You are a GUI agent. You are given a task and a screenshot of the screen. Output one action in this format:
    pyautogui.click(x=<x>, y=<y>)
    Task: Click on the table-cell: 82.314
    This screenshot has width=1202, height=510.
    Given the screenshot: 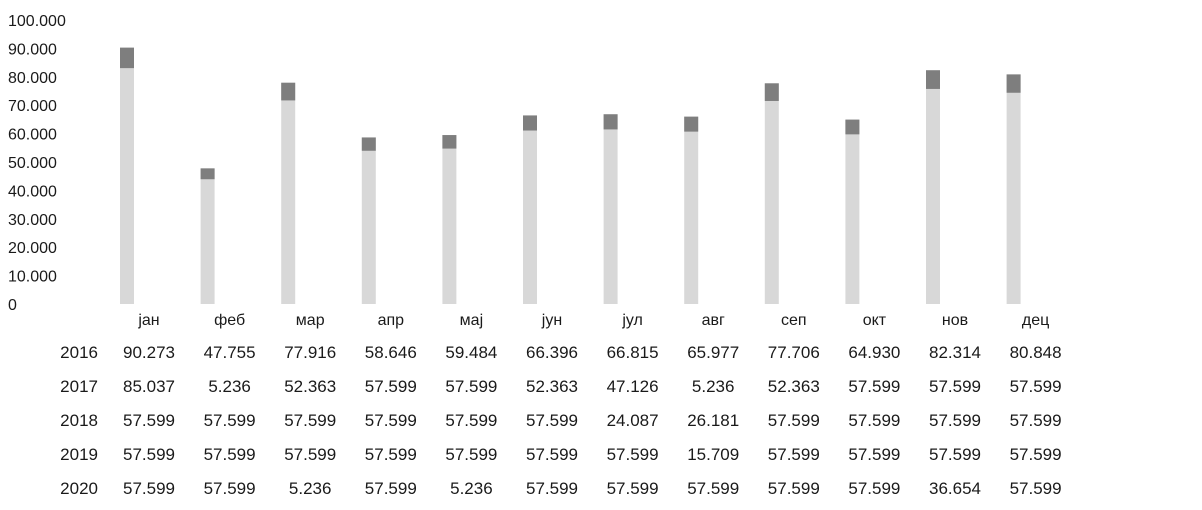 What is the action you would take?
    pyautogui.click(x=955, y=352)
    